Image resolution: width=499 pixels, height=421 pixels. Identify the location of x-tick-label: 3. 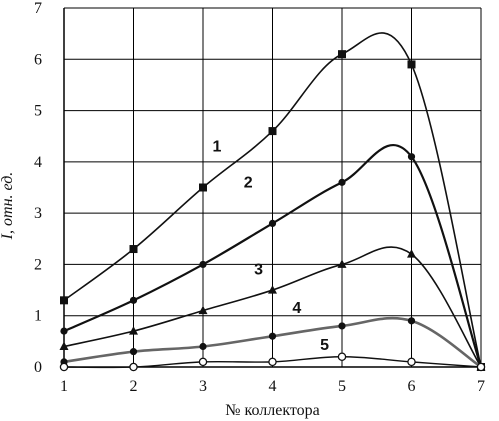
(203, 386).